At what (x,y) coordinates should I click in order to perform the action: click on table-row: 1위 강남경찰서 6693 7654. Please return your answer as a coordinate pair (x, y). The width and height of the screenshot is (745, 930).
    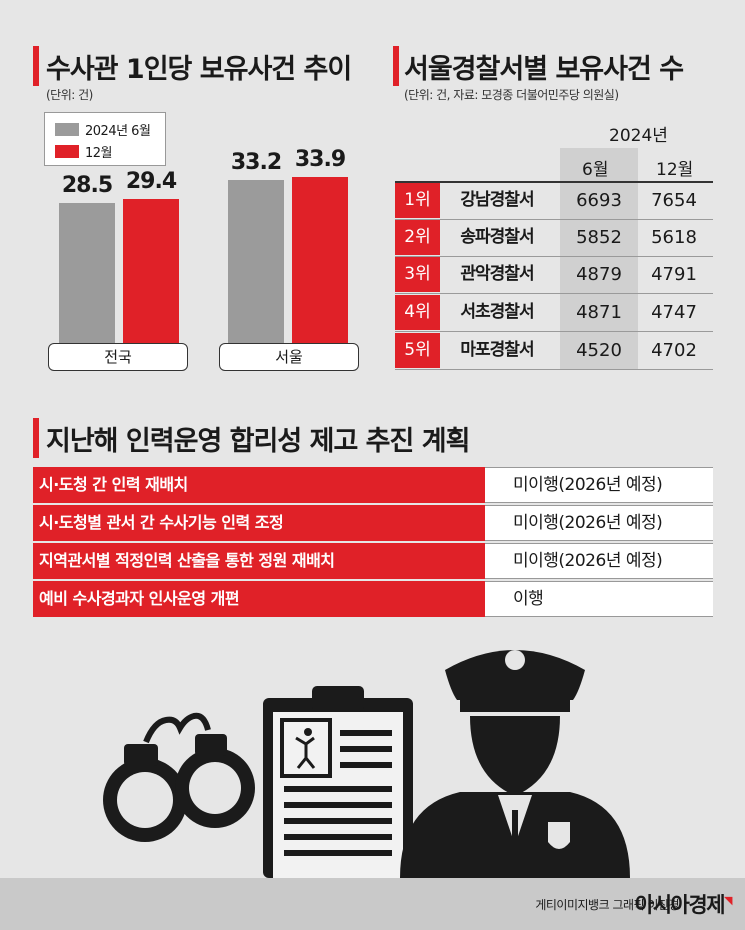
    Looking at the image, I should click on (554, 201).